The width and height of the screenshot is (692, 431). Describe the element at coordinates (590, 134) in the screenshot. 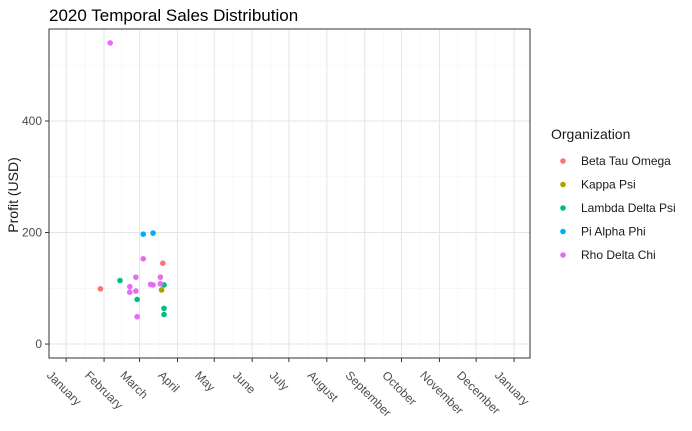

I see `legend-title: Organization` at that location.